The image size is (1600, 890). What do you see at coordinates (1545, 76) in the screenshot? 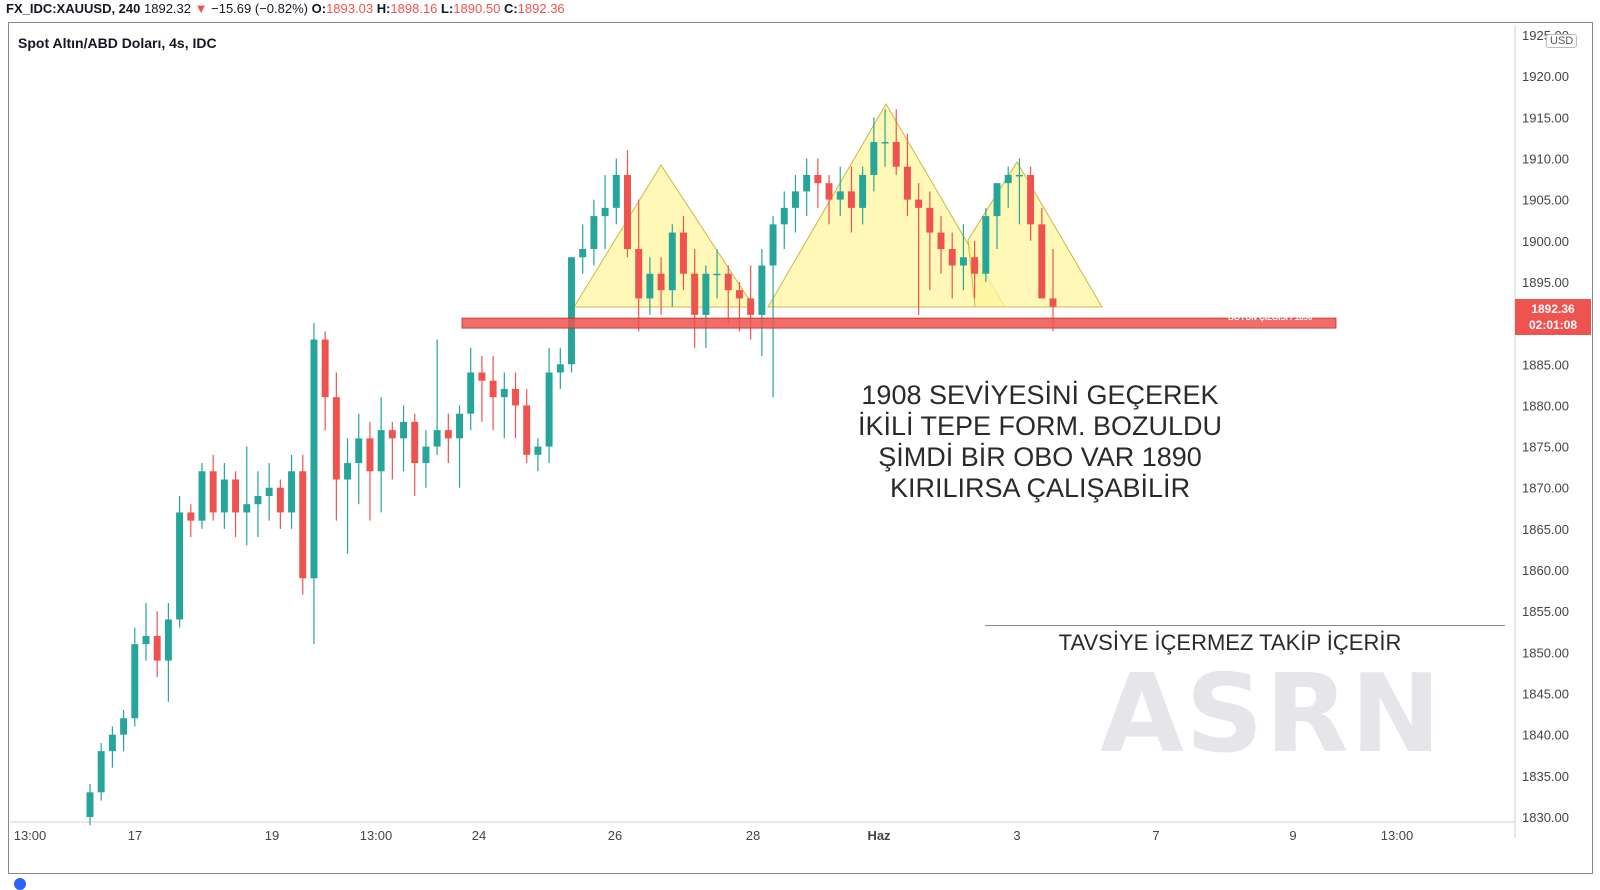
I see `y-tick-label: 1920.00` at bounding box center [1545, 76].